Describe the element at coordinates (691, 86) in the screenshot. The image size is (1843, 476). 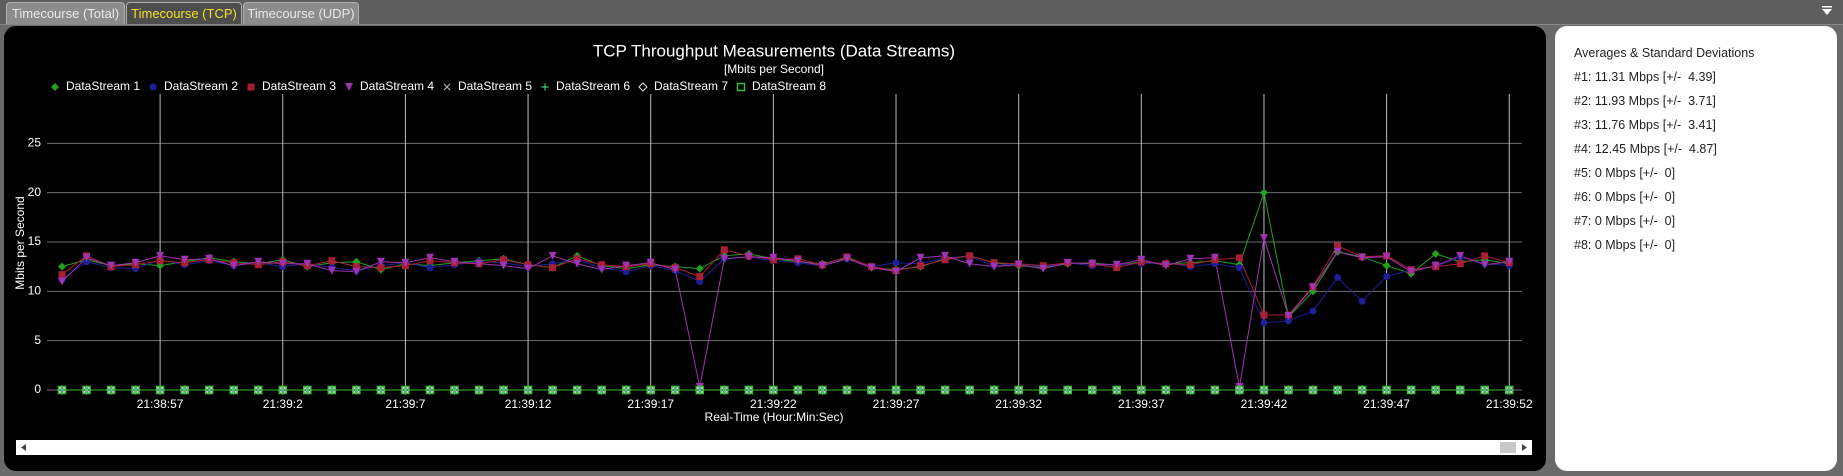
I see `legend-label: DataStream 7` at that location.